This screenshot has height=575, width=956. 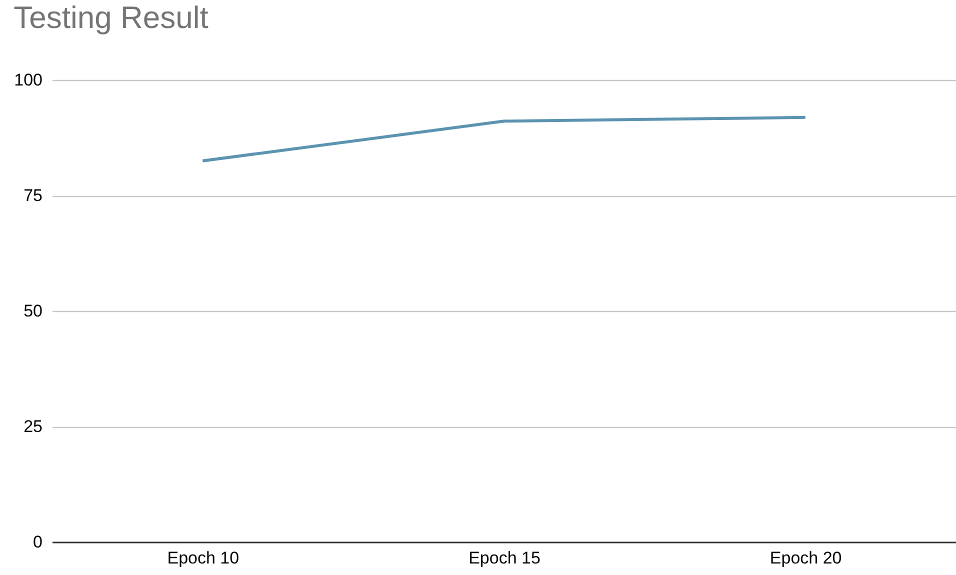 I want to click on x-tick-label: Epoch 10, so click(x=203, y=558).